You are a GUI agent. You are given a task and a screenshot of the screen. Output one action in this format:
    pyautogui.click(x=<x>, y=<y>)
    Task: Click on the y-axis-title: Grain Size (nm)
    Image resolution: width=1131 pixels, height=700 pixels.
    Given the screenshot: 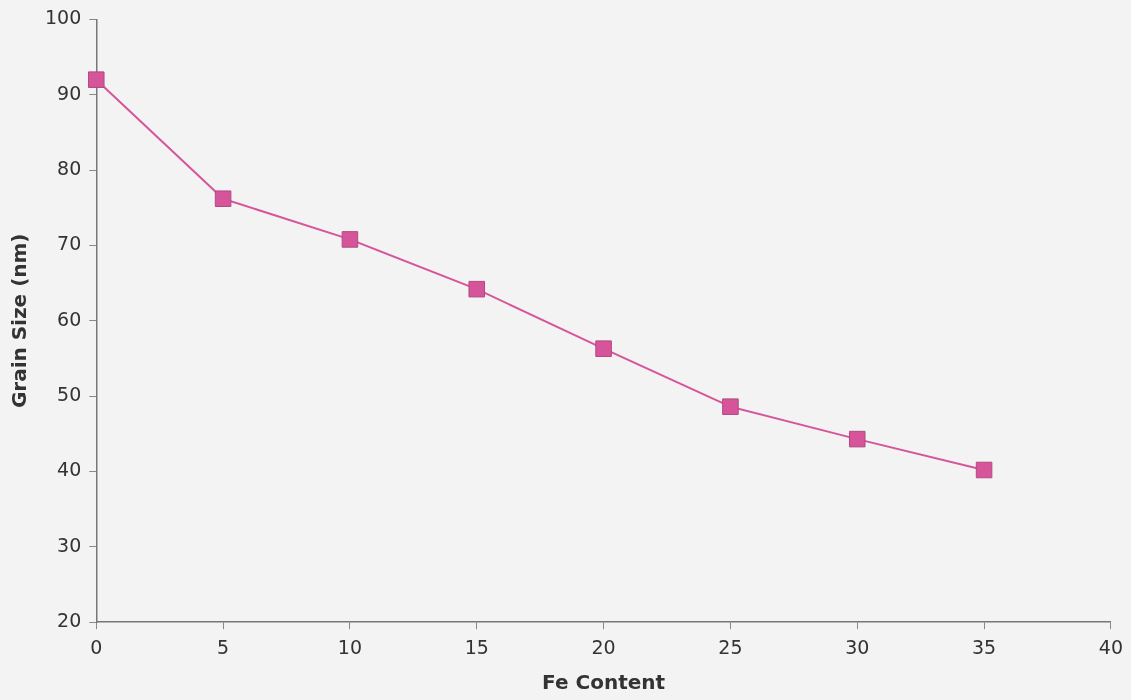 What is the action you would take?
    pyautogui.click(x=19, y=321)
    